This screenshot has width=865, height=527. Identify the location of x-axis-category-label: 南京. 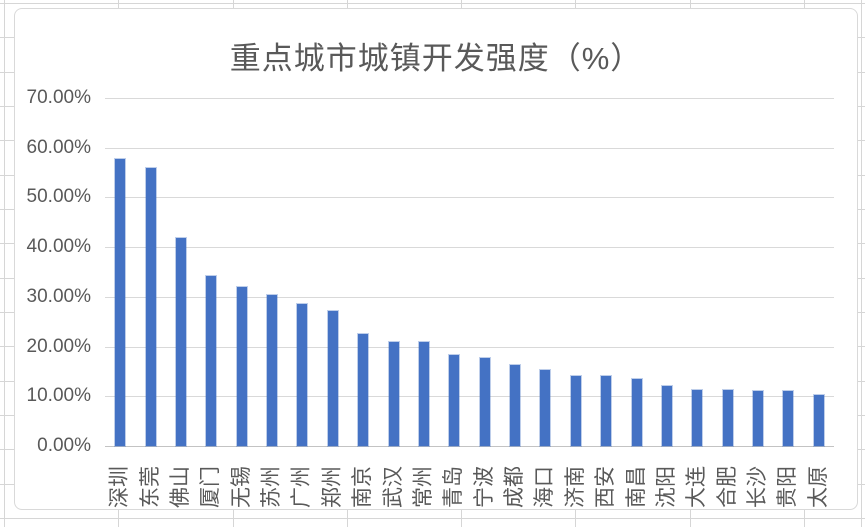
(363, 487).